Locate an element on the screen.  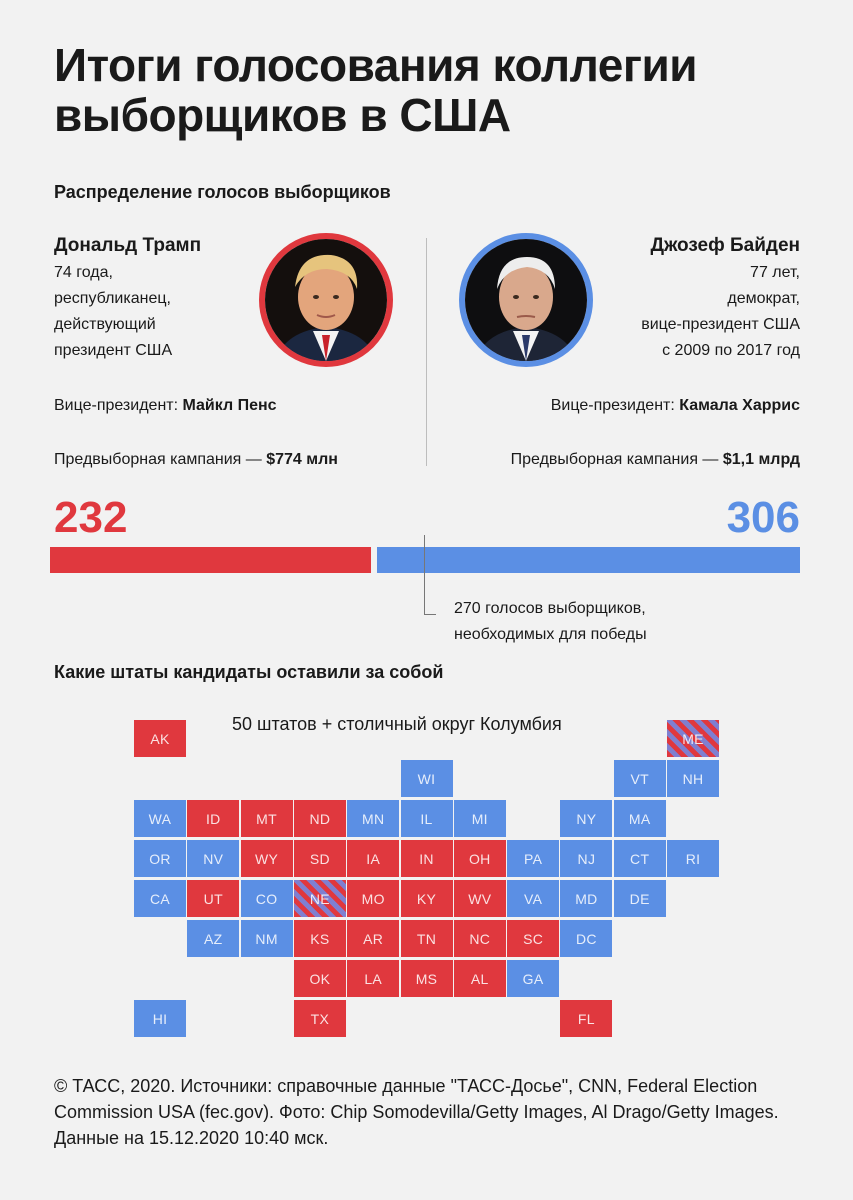
state-tile-fl: FL is located at coordinates (586, 1018).